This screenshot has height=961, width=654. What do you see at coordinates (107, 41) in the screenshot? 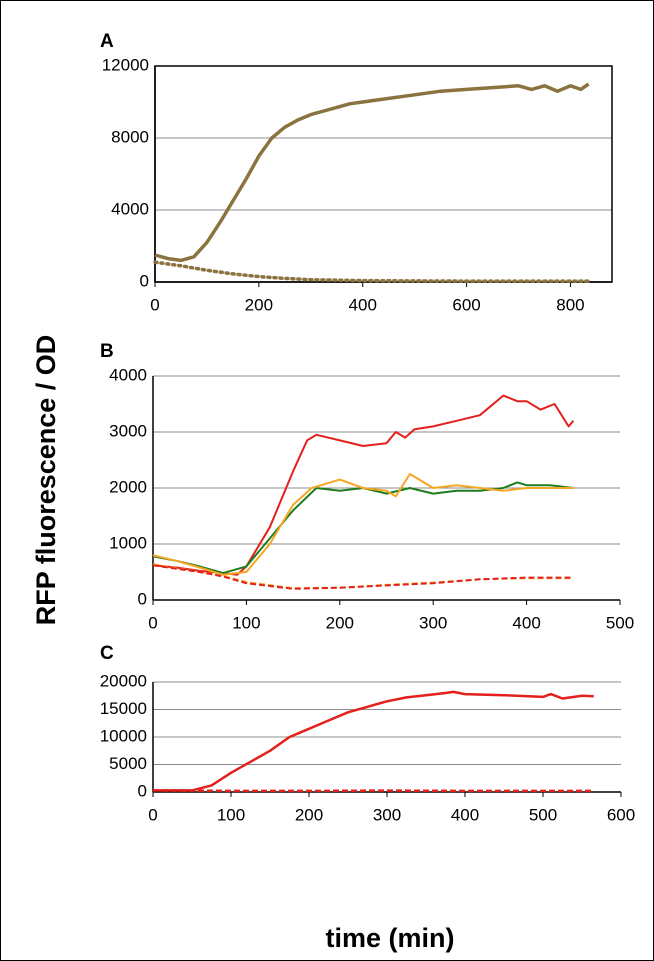
I see `panel-label: A` at bounding box center [107, 41].